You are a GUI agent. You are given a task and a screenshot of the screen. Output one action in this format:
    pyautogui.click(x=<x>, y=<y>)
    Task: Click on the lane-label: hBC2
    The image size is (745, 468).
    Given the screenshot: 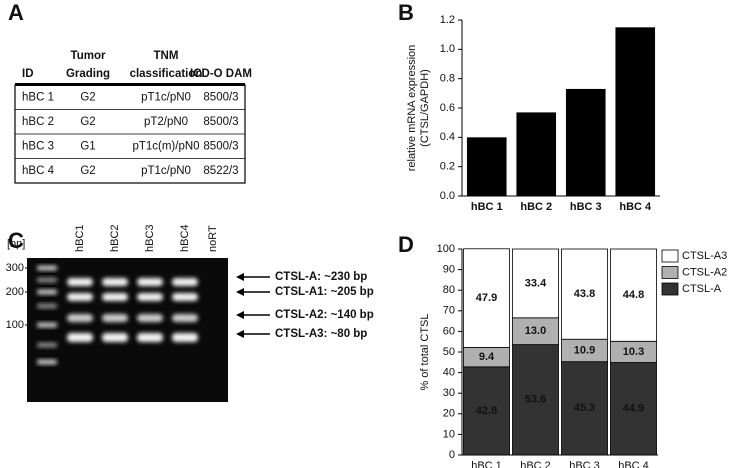 What is the action you would take?
    pyautogui.click(x=115, y=238)
    